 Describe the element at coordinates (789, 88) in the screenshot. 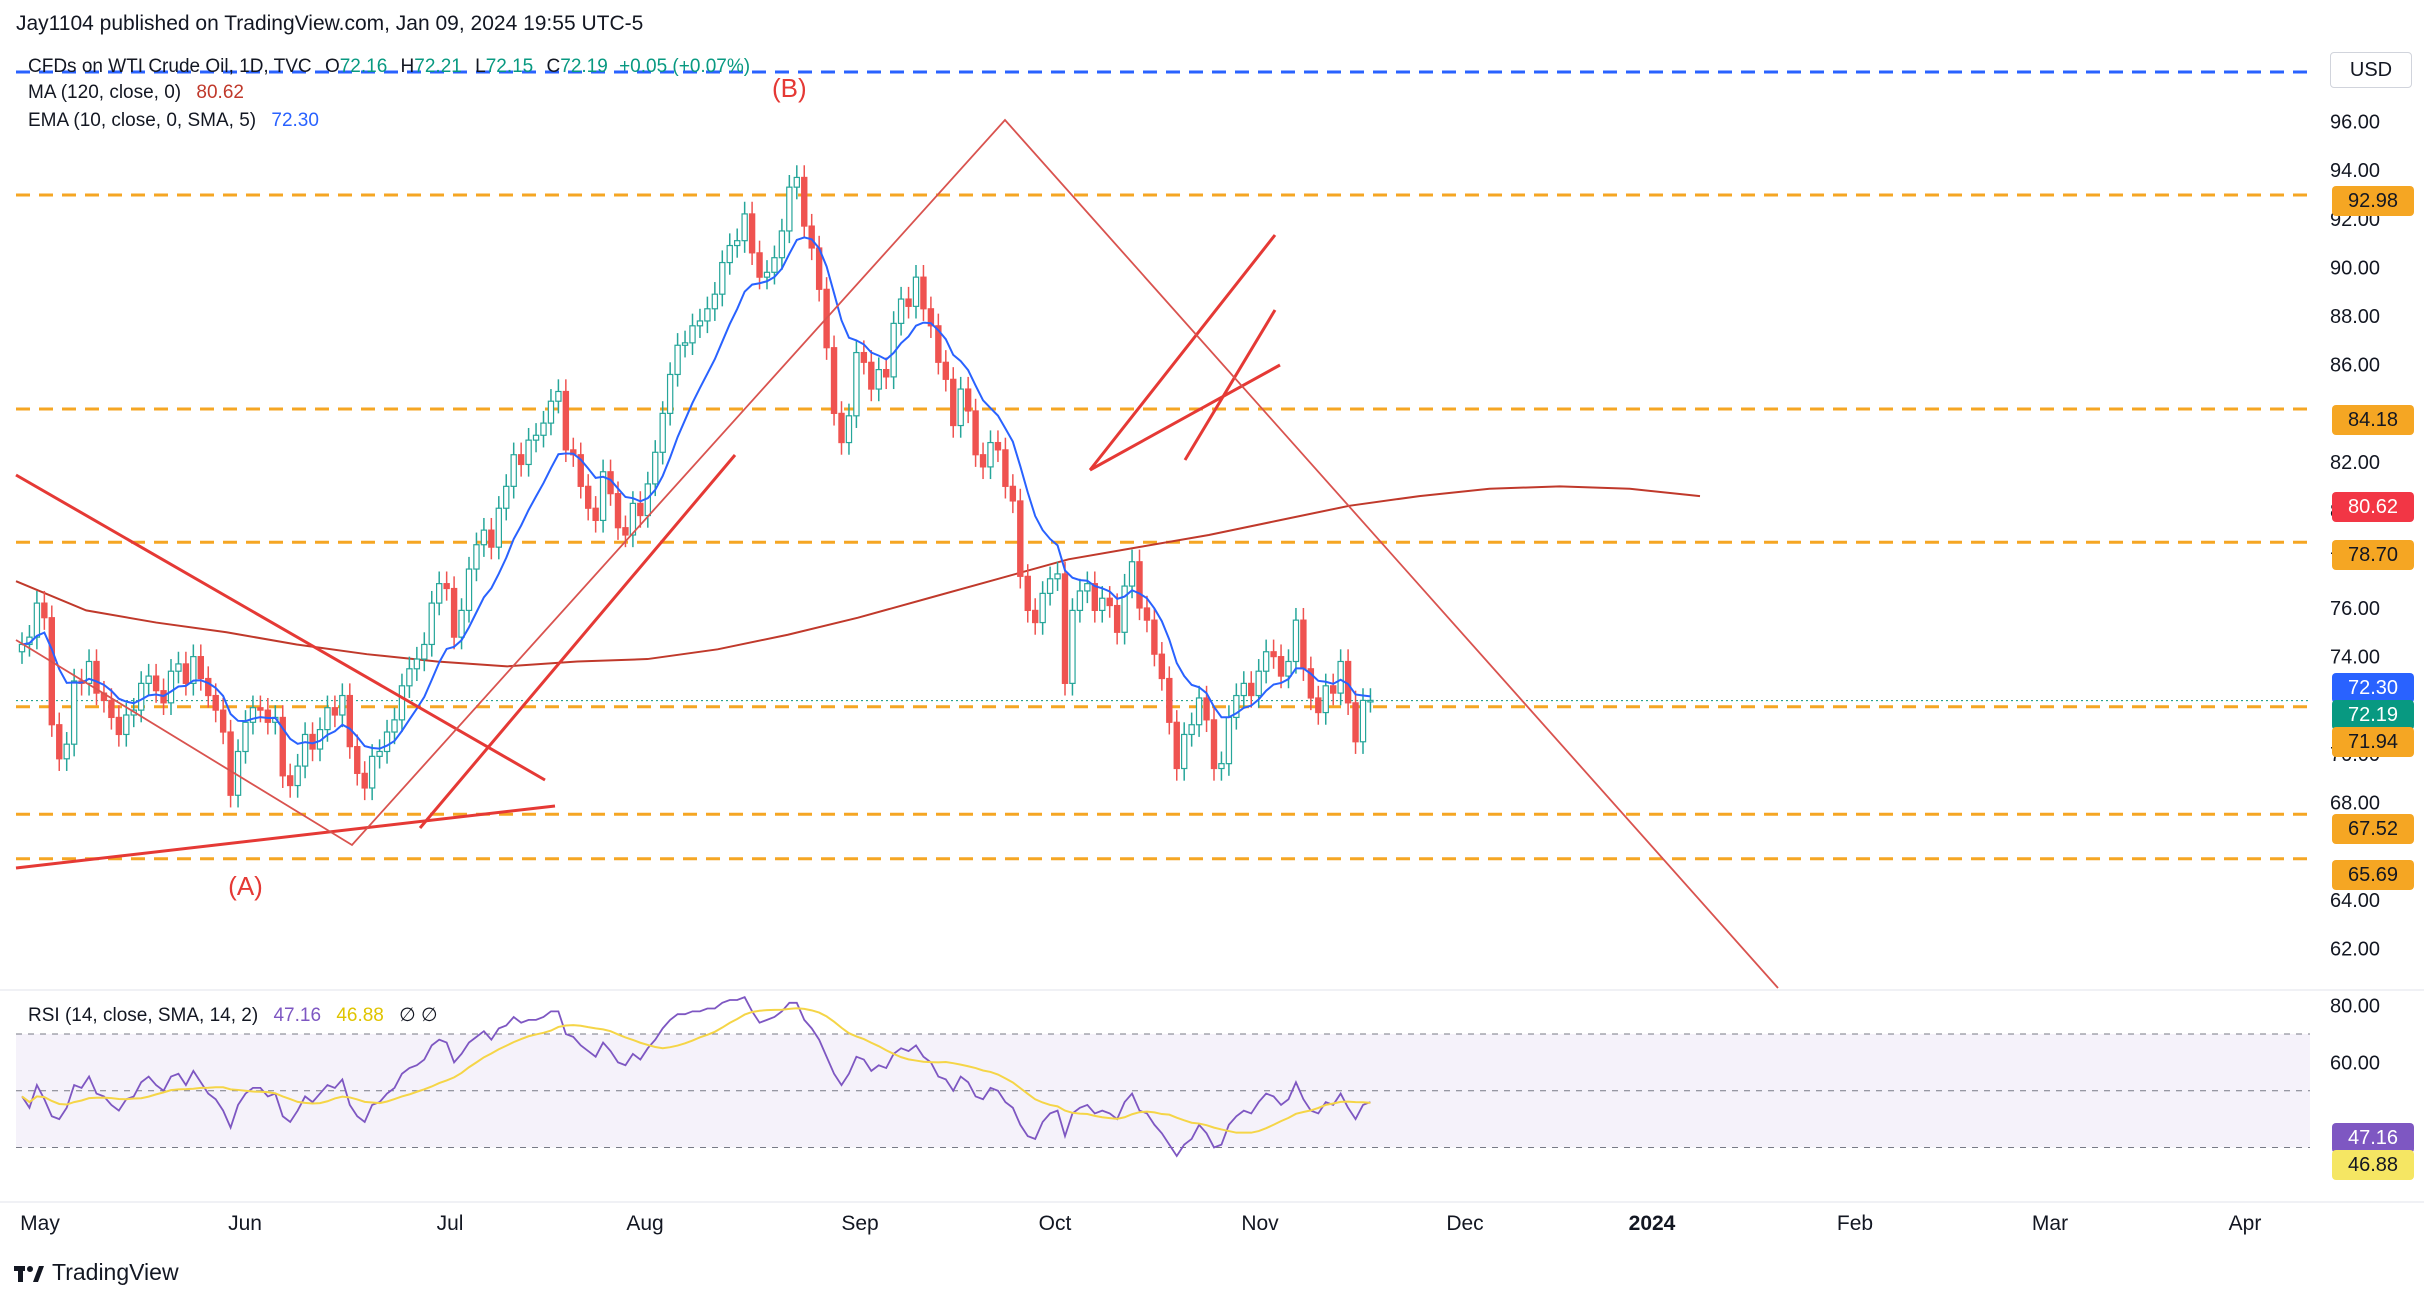

I see `wave-label: (B)` at that location.